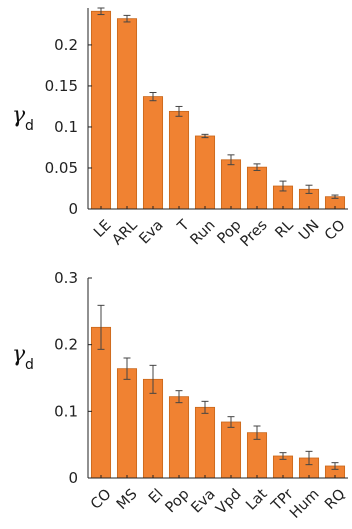 Image resolution: width=352 pixels, height=529 pixels. What do you see at coordinates (231, 422) in the screenshot?
I see `bottom-errorbar-vpd` at bounding box center [231, 422].